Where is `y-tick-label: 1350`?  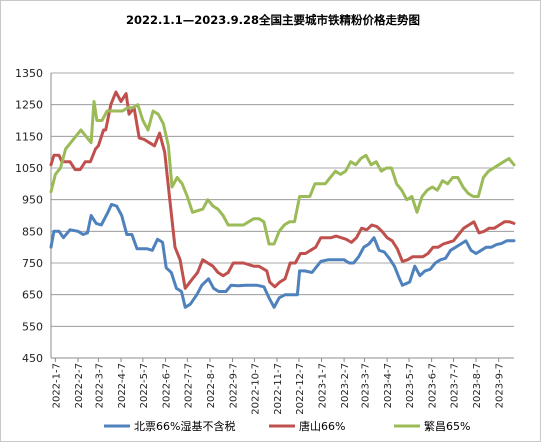 y-tick-label: 1350 is located at coordinates (29, 73).